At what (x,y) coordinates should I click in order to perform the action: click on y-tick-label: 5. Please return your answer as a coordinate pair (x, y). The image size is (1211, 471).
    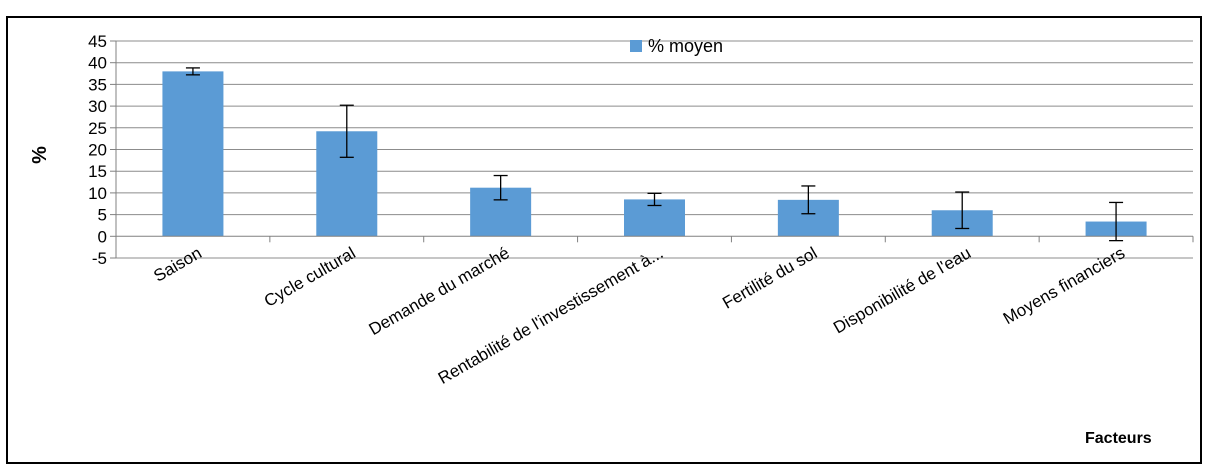
    Looking at the image, I should click on (102, 215).